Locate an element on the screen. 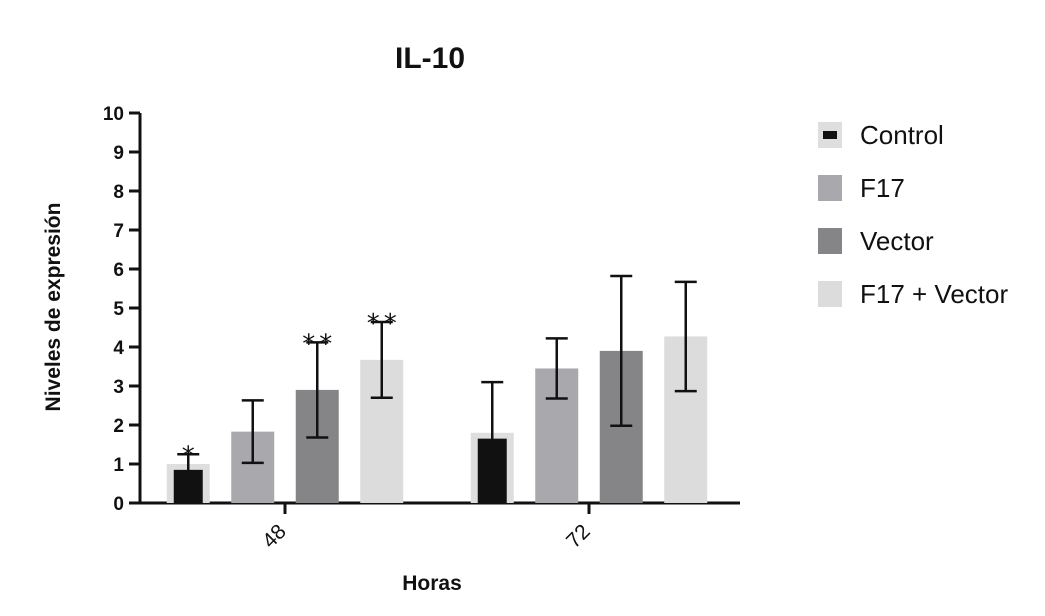 Image resolution: width=1045 pixels, height=616 pixels. y-tick-label: 5 is located at coordinates (118, 309).